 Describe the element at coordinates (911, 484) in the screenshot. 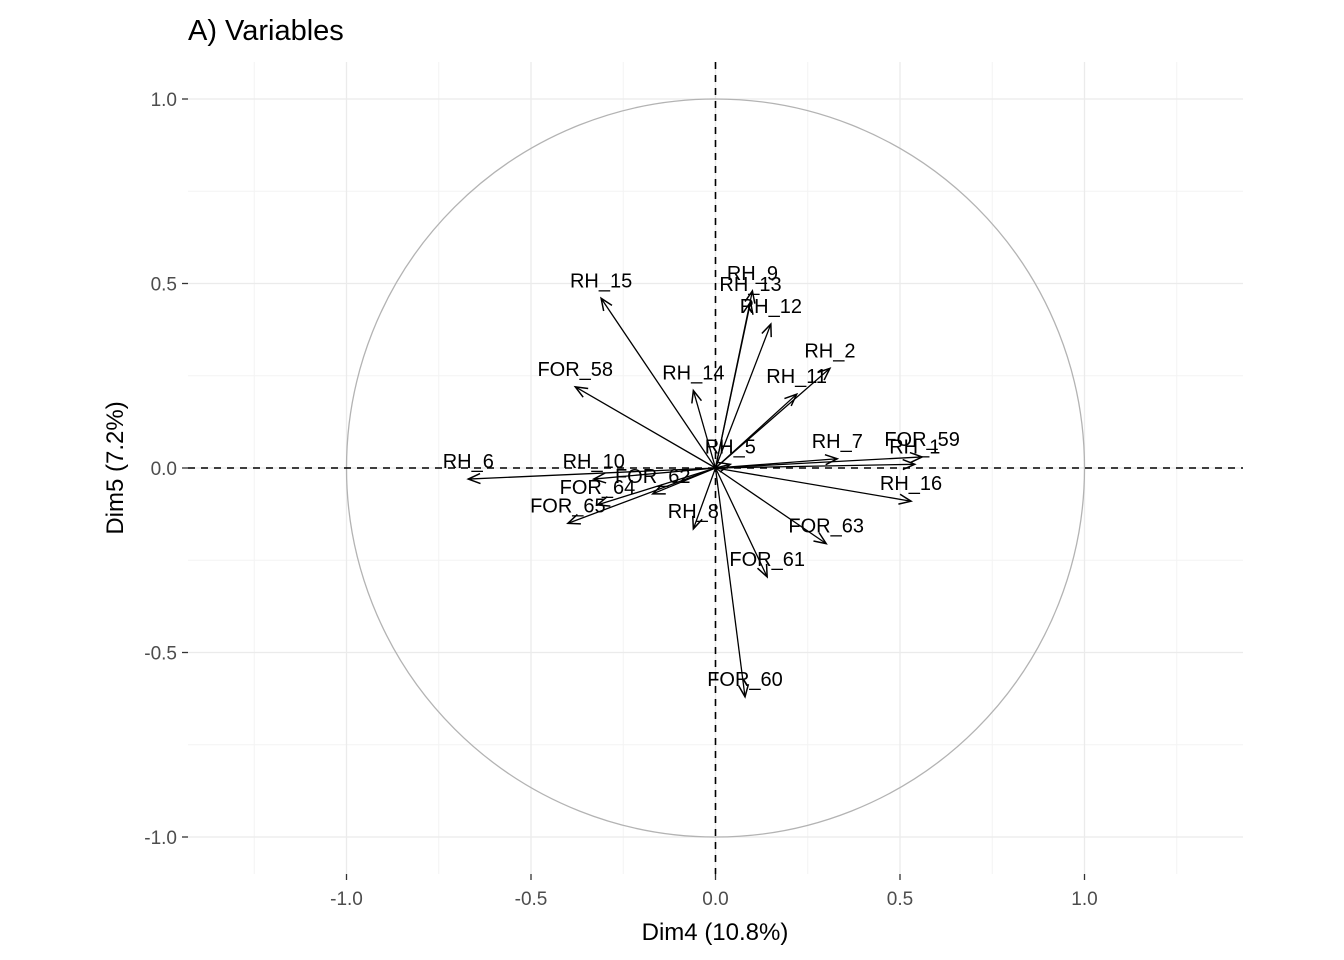

I see `label-rh-16: RH_16` at that location.